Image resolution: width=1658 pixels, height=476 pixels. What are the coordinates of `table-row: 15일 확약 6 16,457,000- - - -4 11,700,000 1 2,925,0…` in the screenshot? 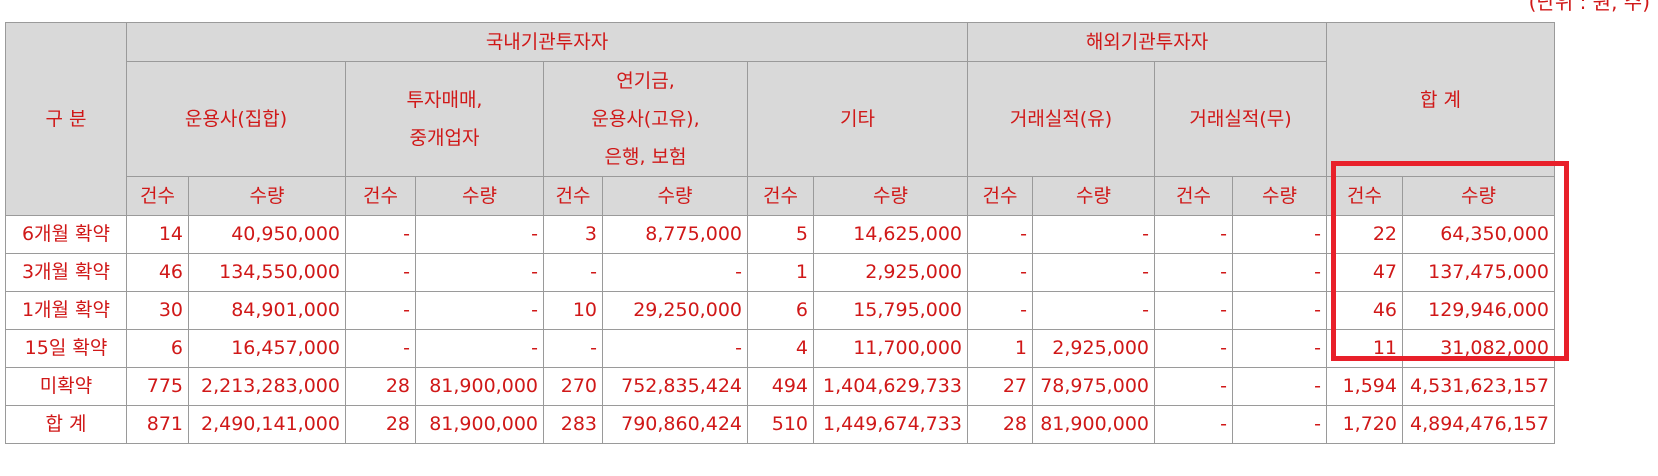 It's located at (780, 348).